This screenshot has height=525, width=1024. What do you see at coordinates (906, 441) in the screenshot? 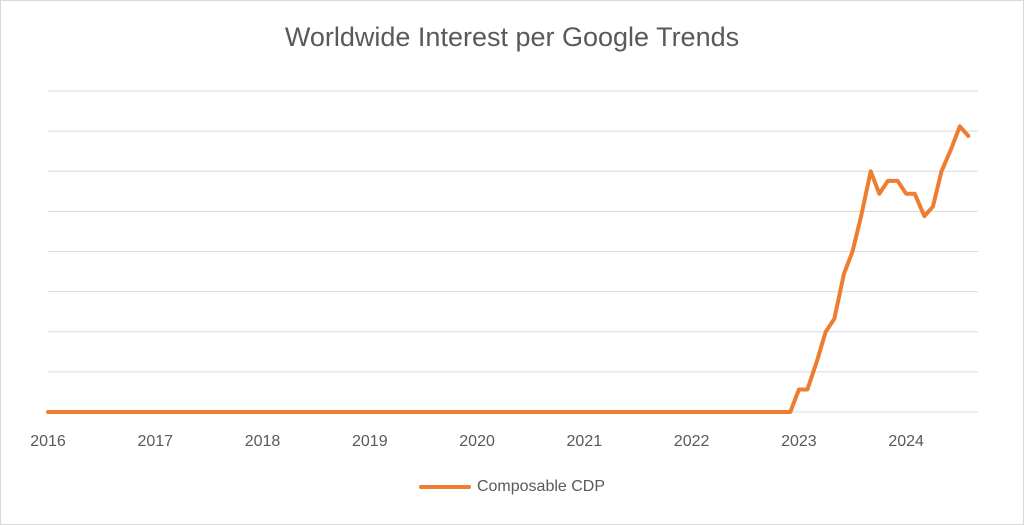
I see `x-tick-label: 2024` at bounding box center [906, 441].